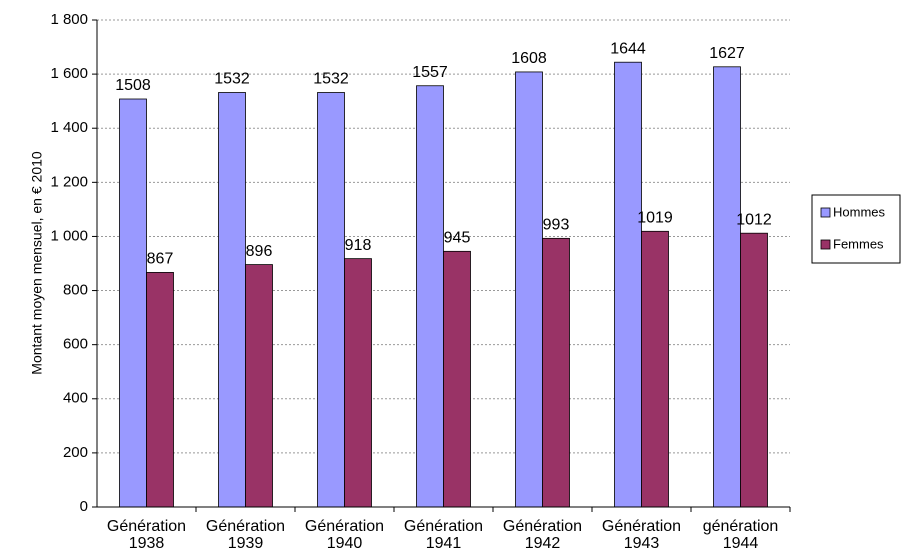  I want to click on value-label: 1644, so click(628, 48).